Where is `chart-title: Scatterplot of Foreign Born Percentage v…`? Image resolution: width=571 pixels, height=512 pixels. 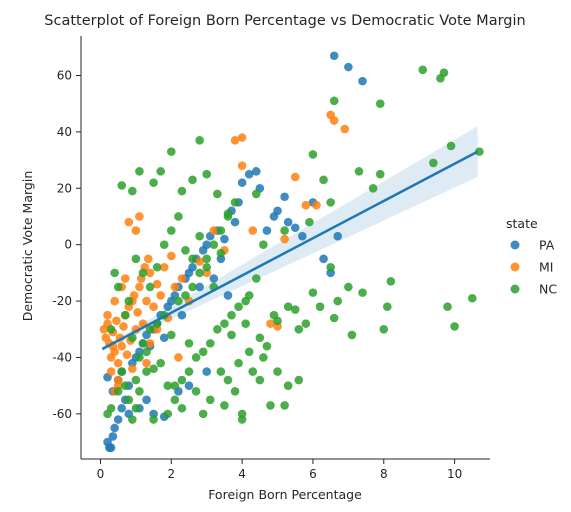 chart-title: Scatterplot of Foreign Born Percentage v… is located at coordinates (284, 21).